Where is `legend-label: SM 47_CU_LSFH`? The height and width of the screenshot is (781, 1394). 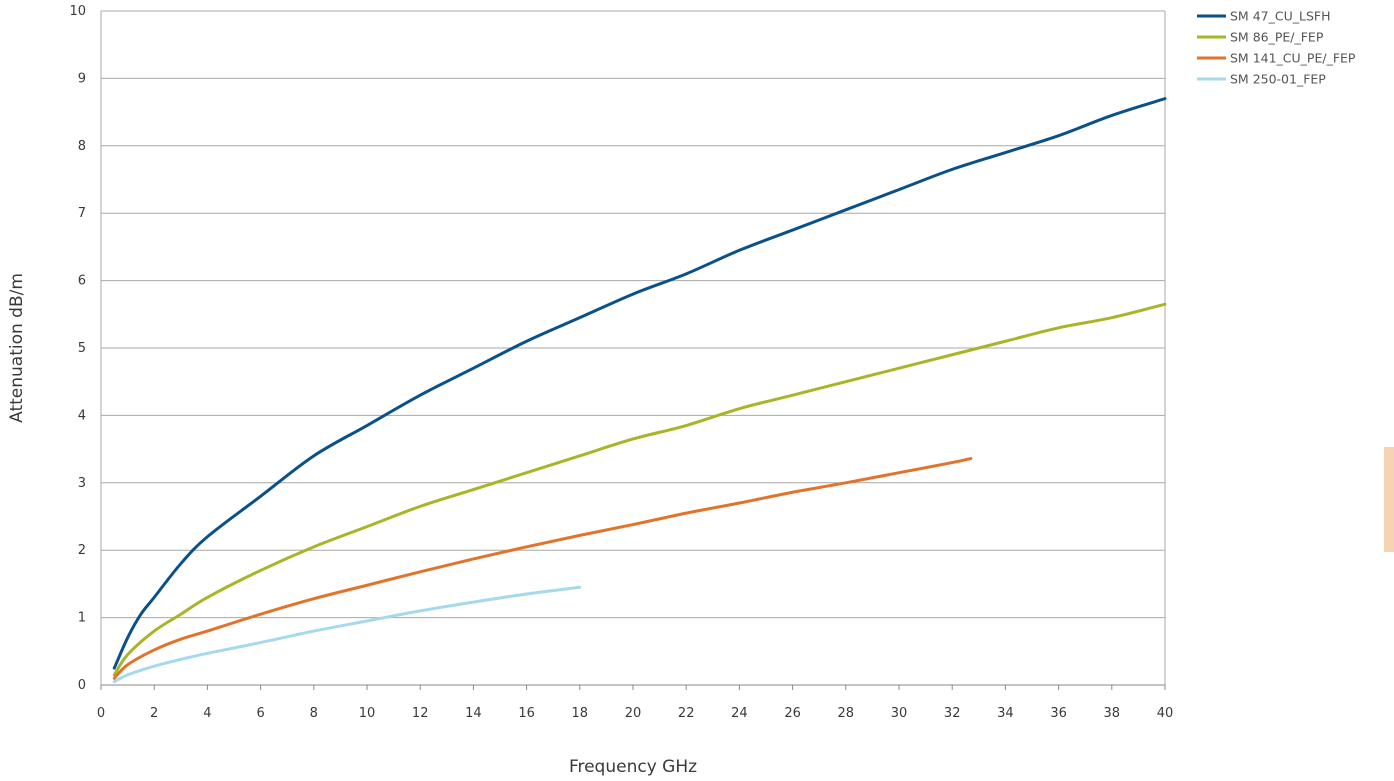
legend-label: SM 47_CU_LSFH is located at coordinates (1280, 16).